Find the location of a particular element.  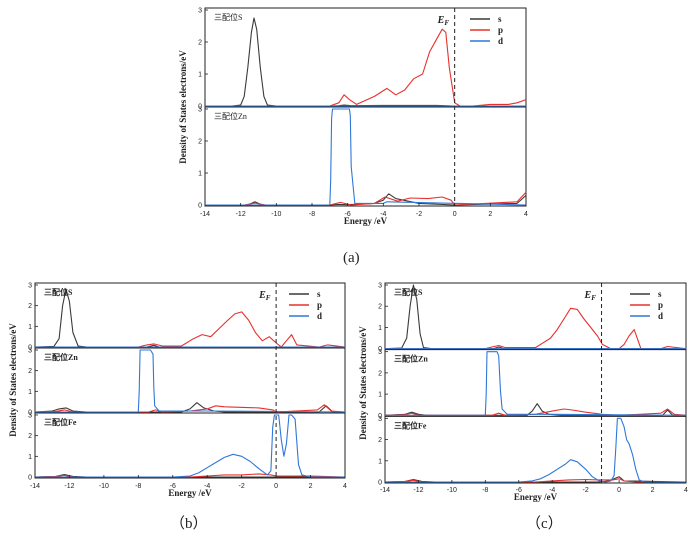

caption-a: (a) is located at coordinates (351, 258).